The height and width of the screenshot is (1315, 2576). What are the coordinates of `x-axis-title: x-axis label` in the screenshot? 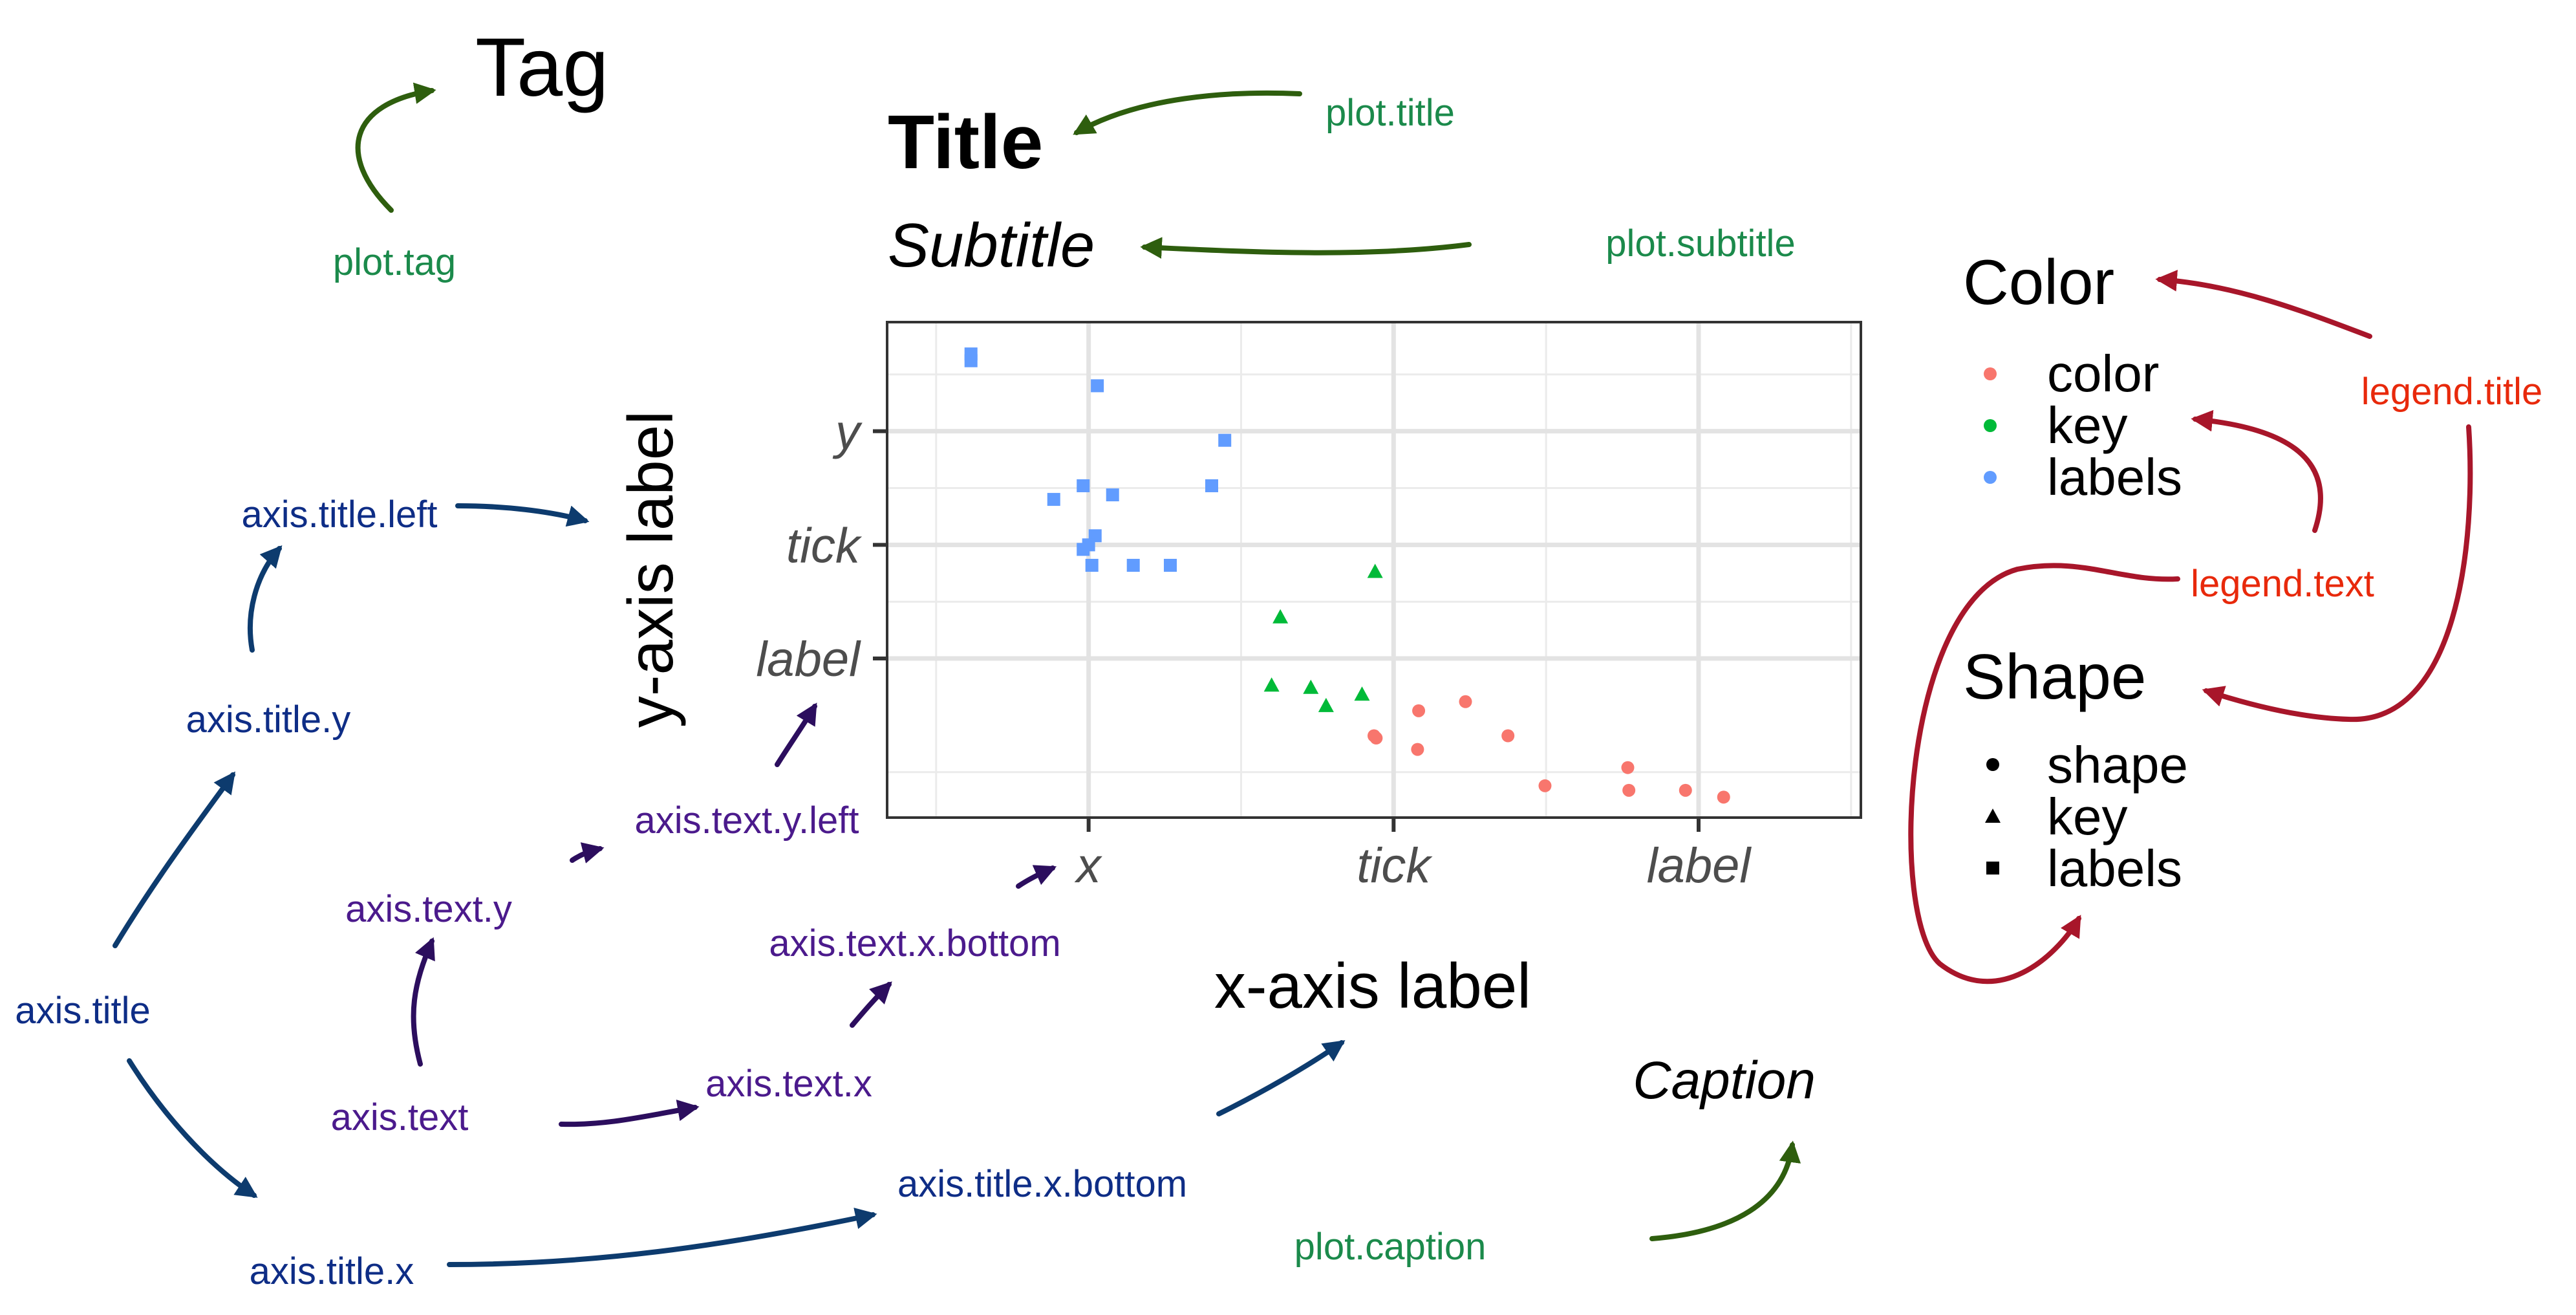 It's located at (1372, 985).